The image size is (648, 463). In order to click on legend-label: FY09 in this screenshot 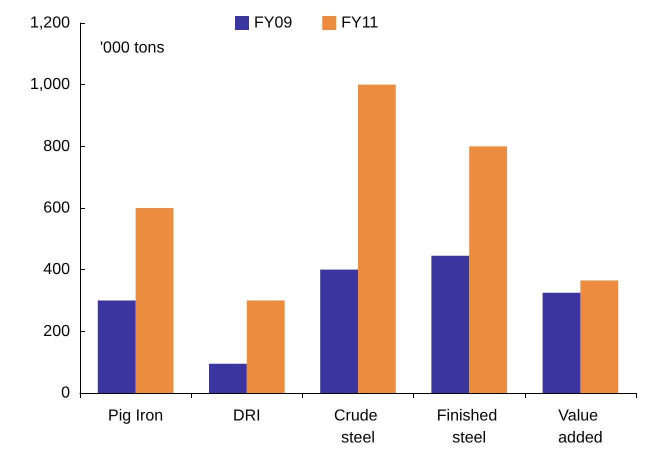, I will do `click(273, 23)`.